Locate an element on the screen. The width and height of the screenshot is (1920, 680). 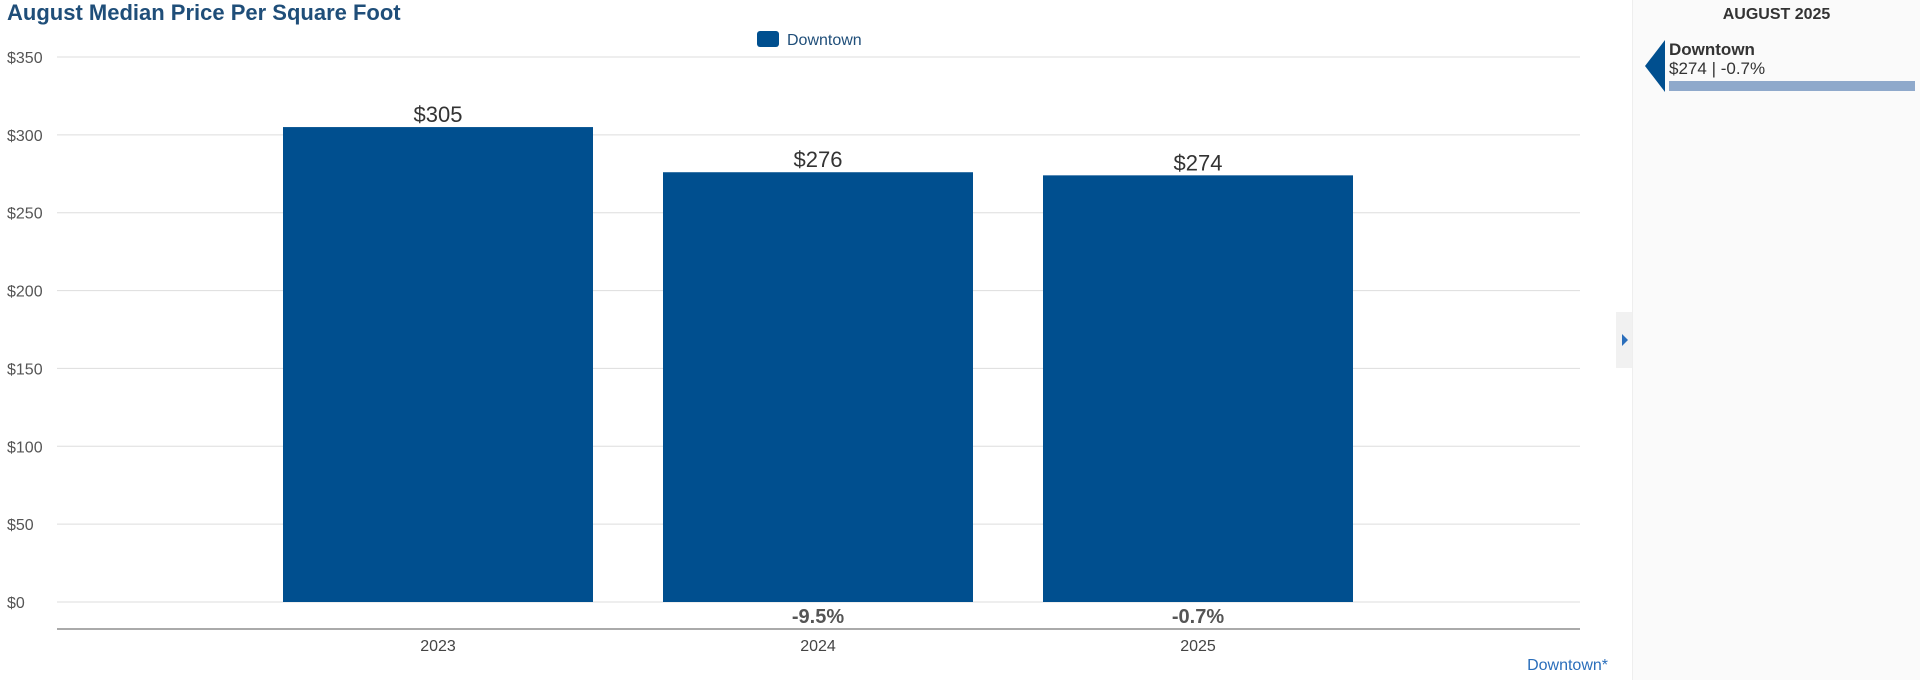
x-tick-label: 2025 is located at coordinates (1198, 646).